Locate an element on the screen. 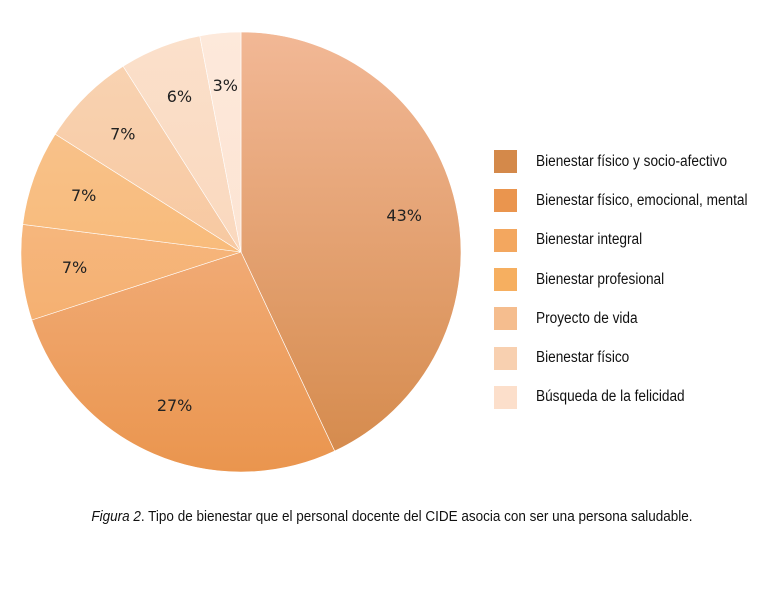  legend-item-3: Bienestar integral is located at coordinates (635, 240).